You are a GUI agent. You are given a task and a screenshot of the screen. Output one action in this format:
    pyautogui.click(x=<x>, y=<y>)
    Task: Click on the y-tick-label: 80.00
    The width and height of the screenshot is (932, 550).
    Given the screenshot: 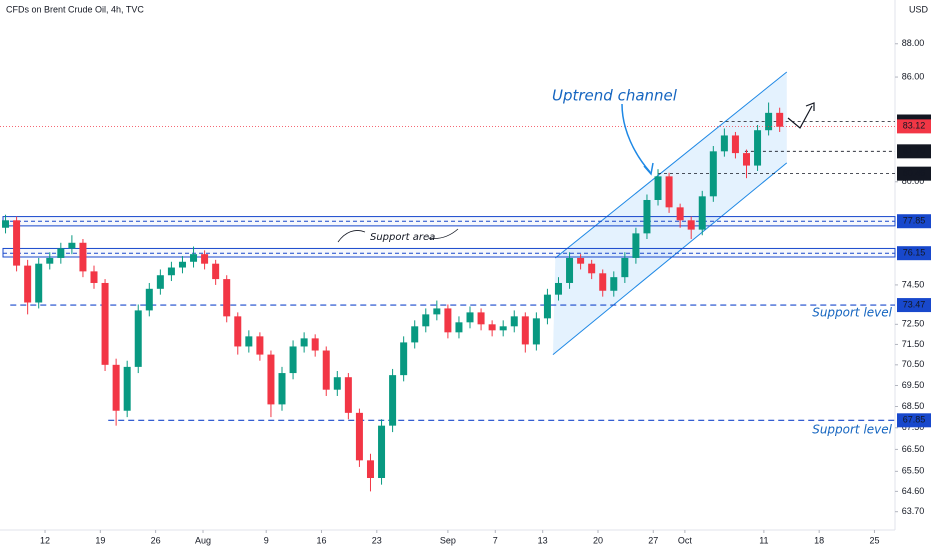 What is the action you would take?
    pyautogui.click(x=913, y=181)
    